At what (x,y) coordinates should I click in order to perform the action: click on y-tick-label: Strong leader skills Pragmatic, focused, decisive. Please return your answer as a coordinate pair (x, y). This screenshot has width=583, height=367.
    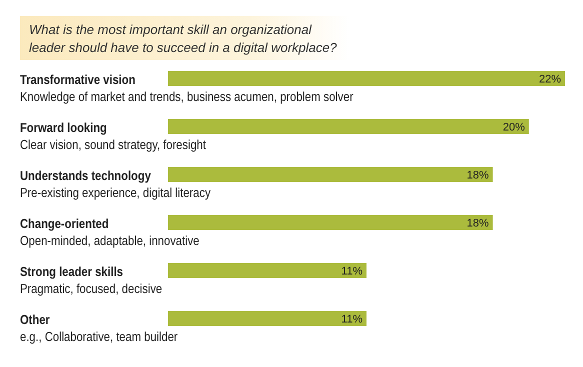
    Looking at the image, I should click on (91, 280).